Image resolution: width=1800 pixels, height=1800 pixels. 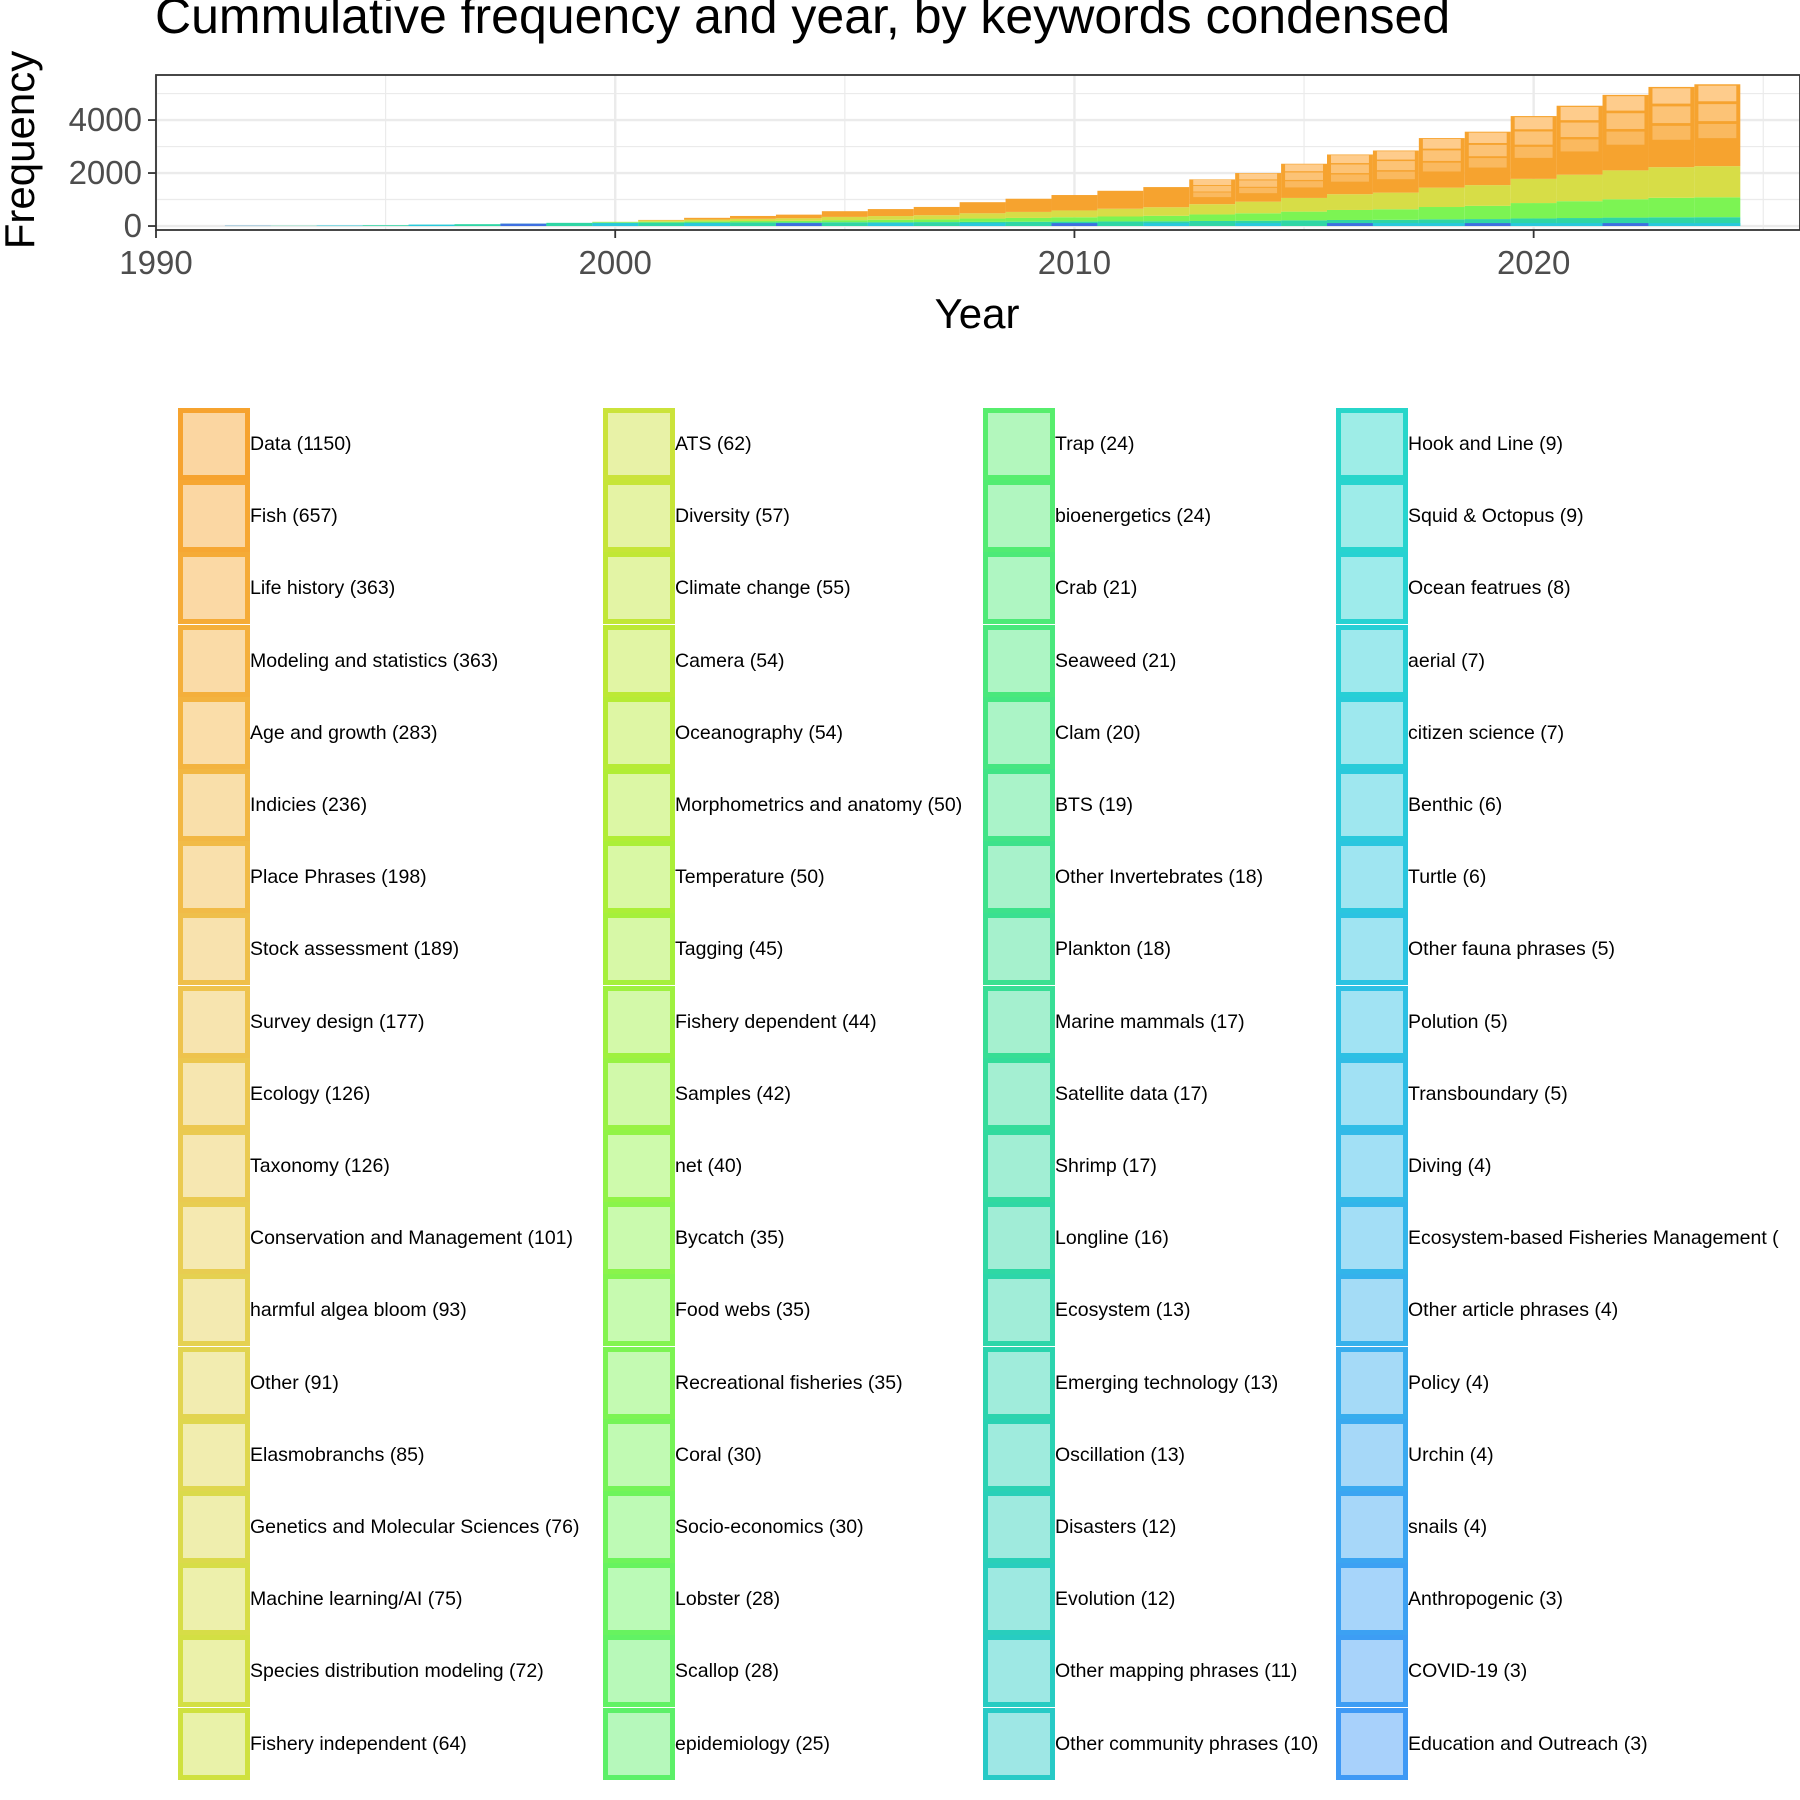 I want to click on legend-label: Elasmobranchs (85), so click(x=337, y=1454).